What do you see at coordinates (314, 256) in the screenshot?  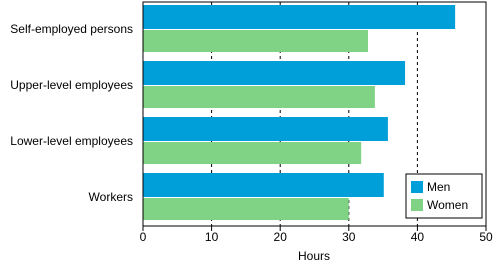 I see `x-axis-label: Hours` at bounding box center [314, 256].